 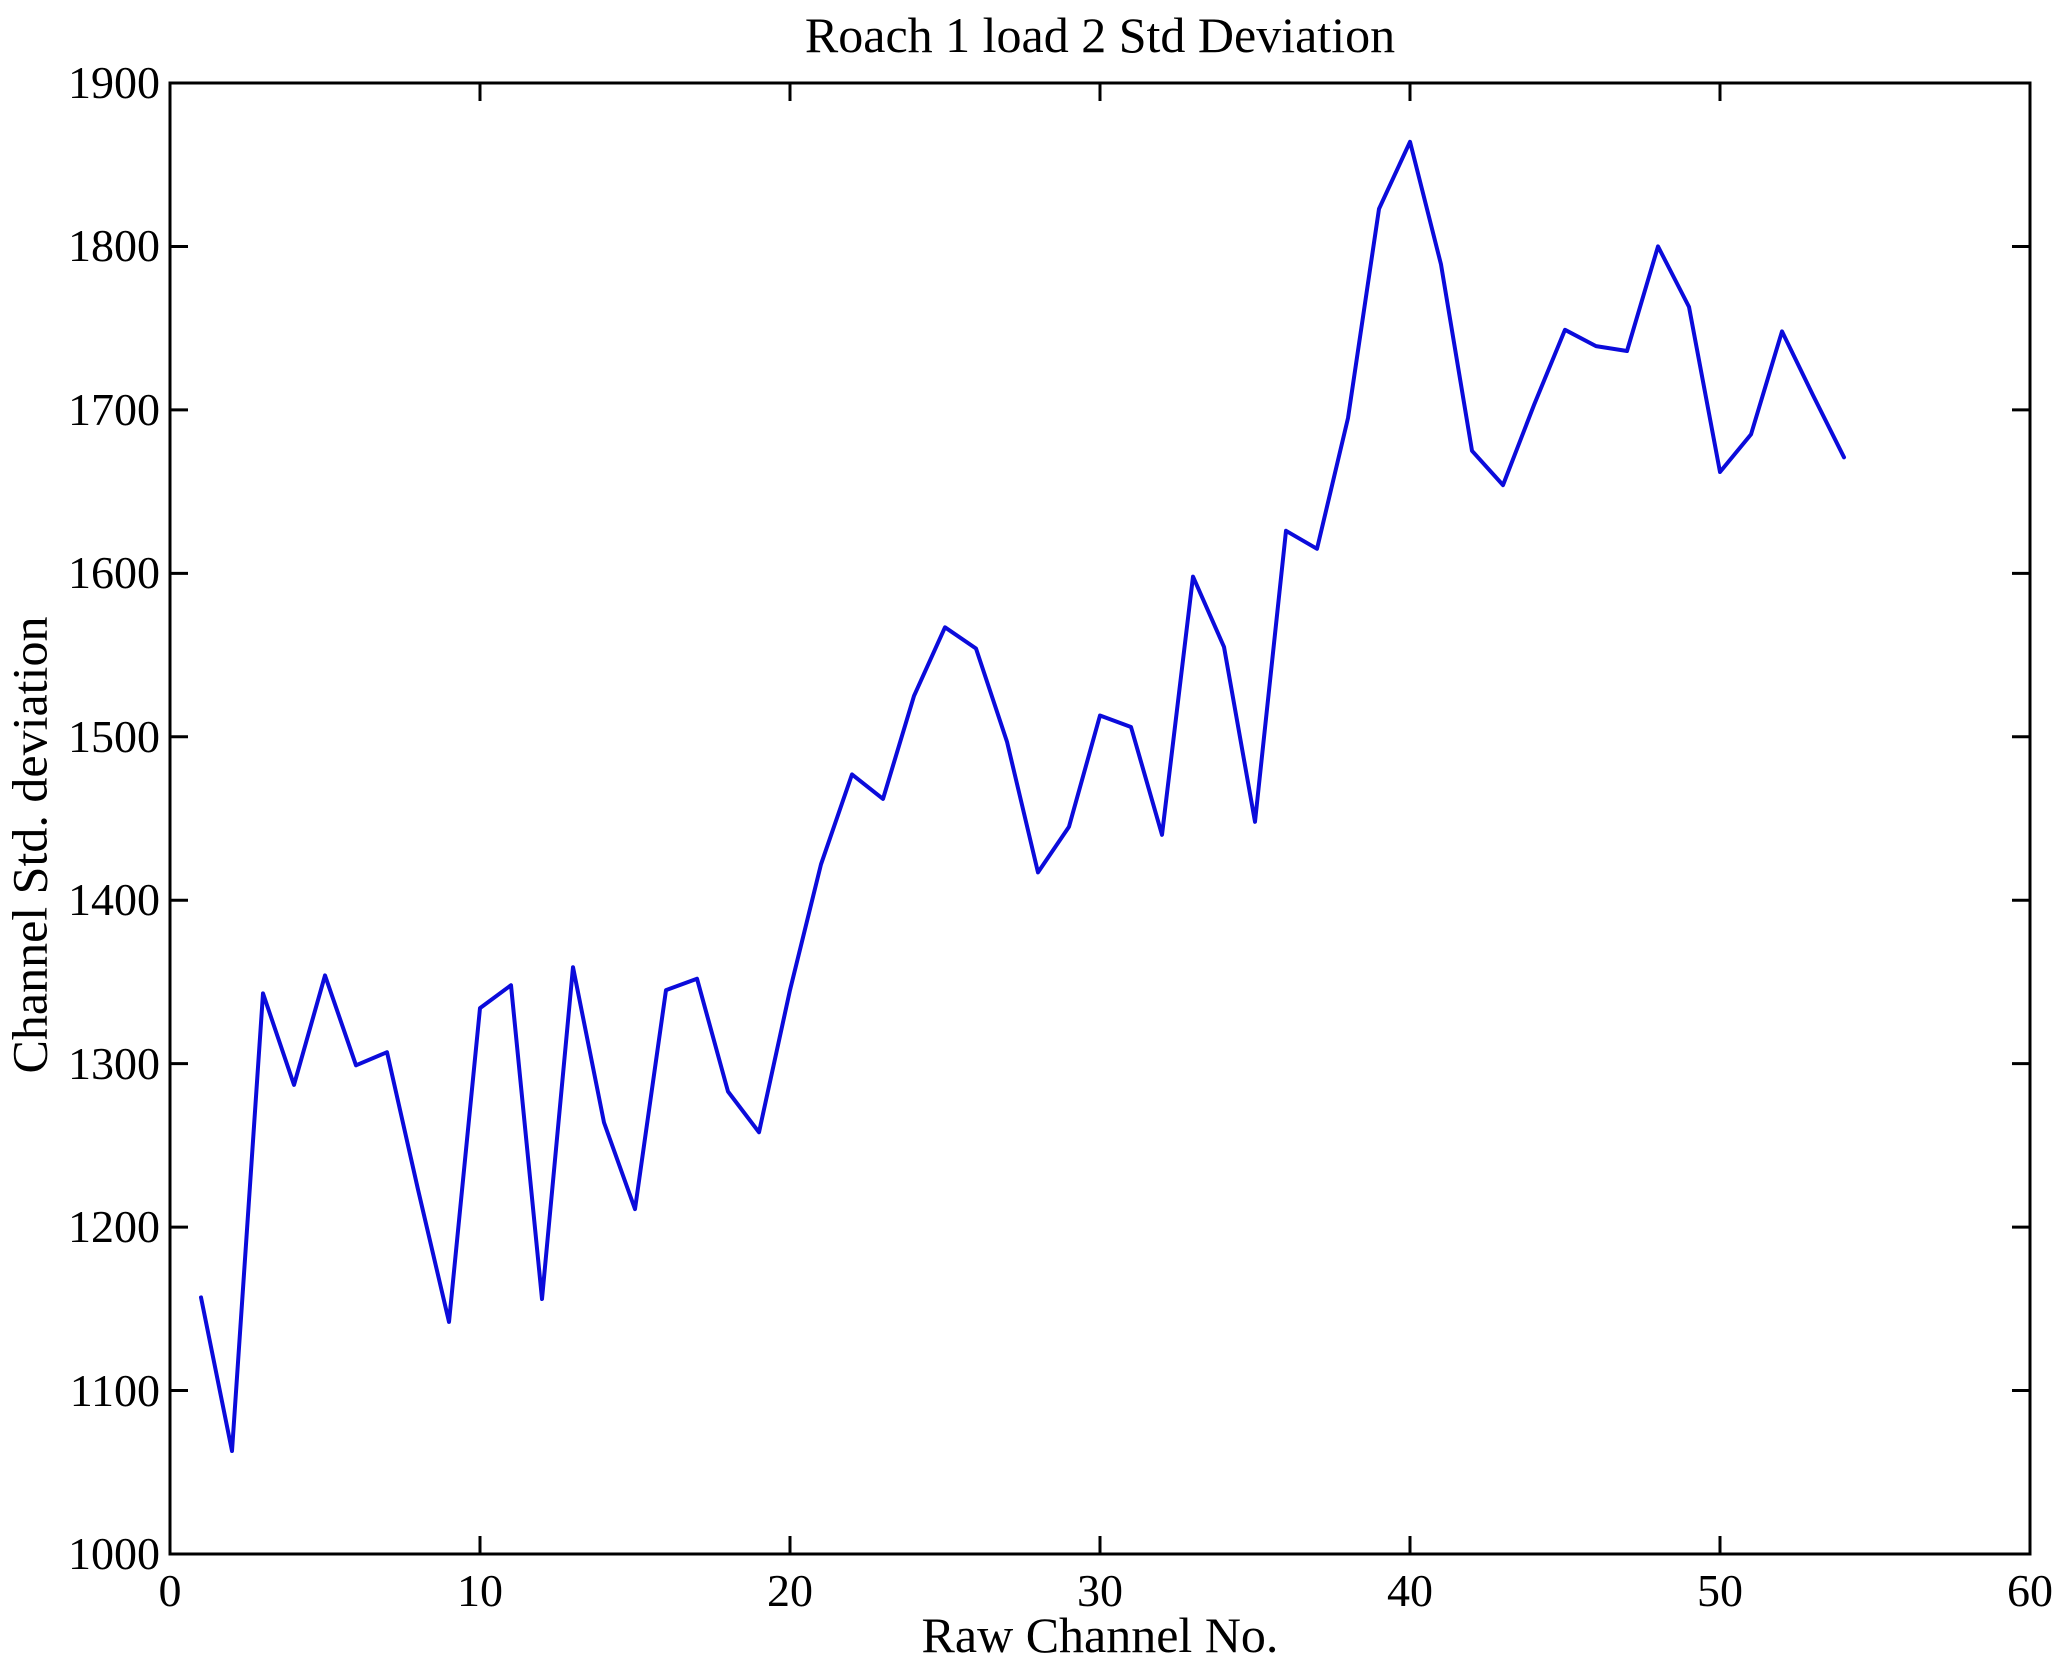 I want to click on x-tick-label: 40, so click(x=1410, y=1590).